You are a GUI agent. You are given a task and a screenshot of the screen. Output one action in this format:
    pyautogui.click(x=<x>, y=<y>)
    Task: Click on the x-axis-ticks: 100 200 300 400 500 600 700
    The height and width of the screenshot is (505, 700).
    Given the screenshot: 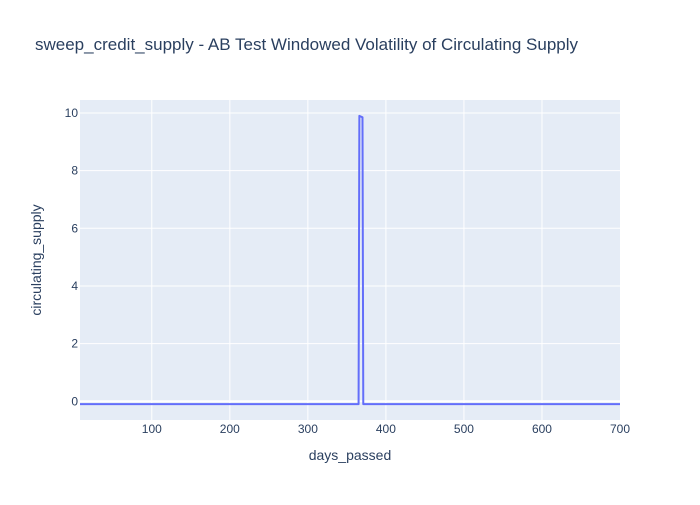 What is the action you would take?
    pyautogui.click(x=386, y=429)
    